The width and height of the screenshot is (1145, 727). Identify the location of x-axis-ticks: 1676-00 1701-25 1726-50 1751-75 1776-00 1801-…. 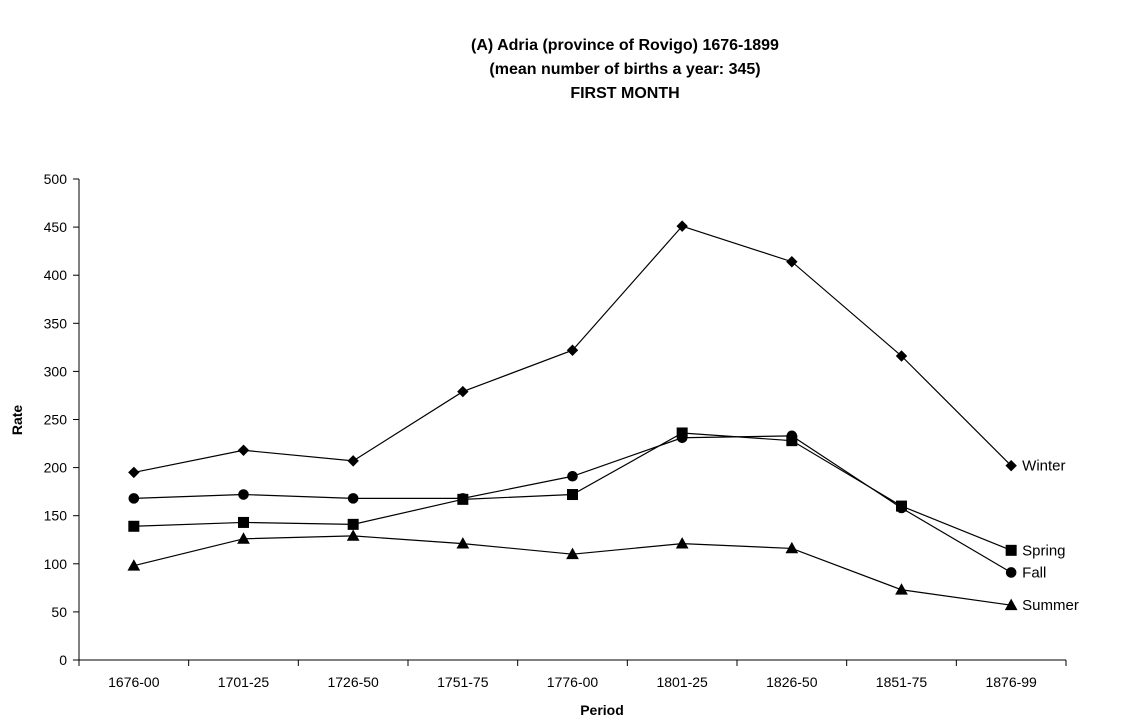
(572, 675).